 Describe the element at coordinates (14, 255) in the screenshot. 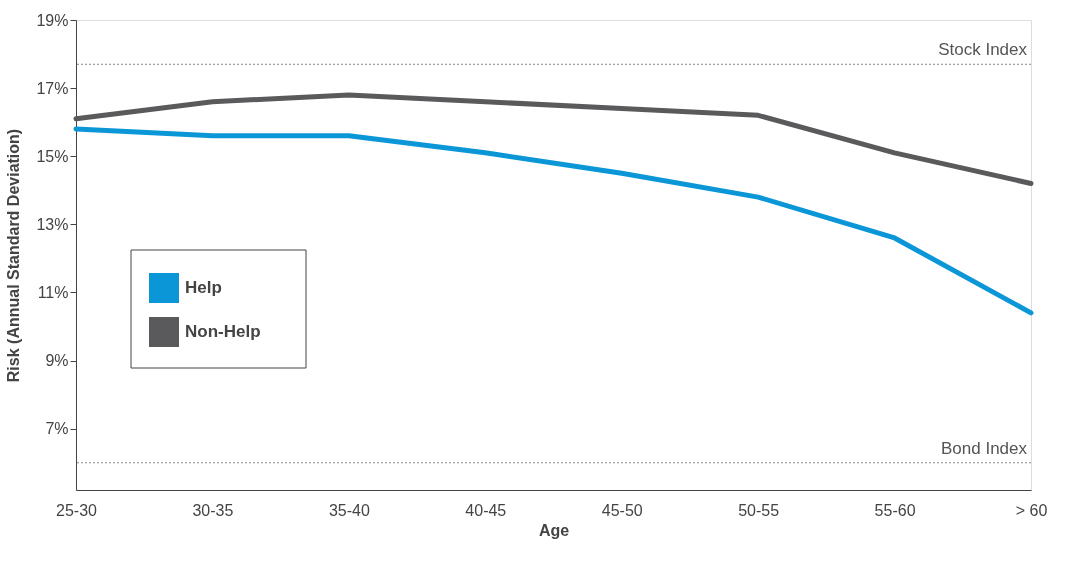

I see `y-axis-title: Risk (Annual Standard Deviation)` at that location.